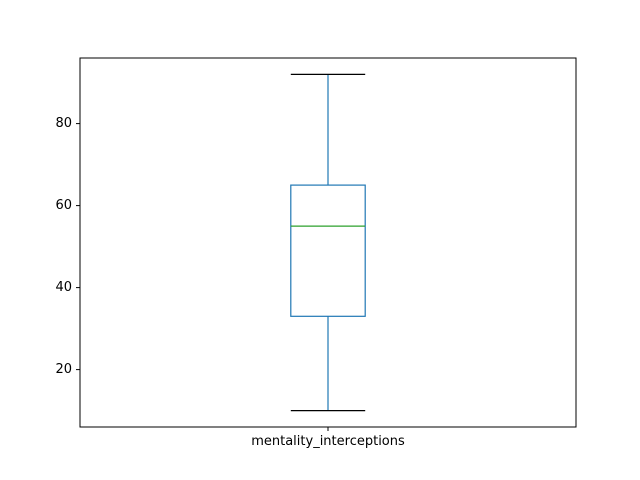  What do you see at coordinates (328, 441) in the screenshot?
I see `x-tick-label: mentality_interceptions` at bounding box center [328, 441].